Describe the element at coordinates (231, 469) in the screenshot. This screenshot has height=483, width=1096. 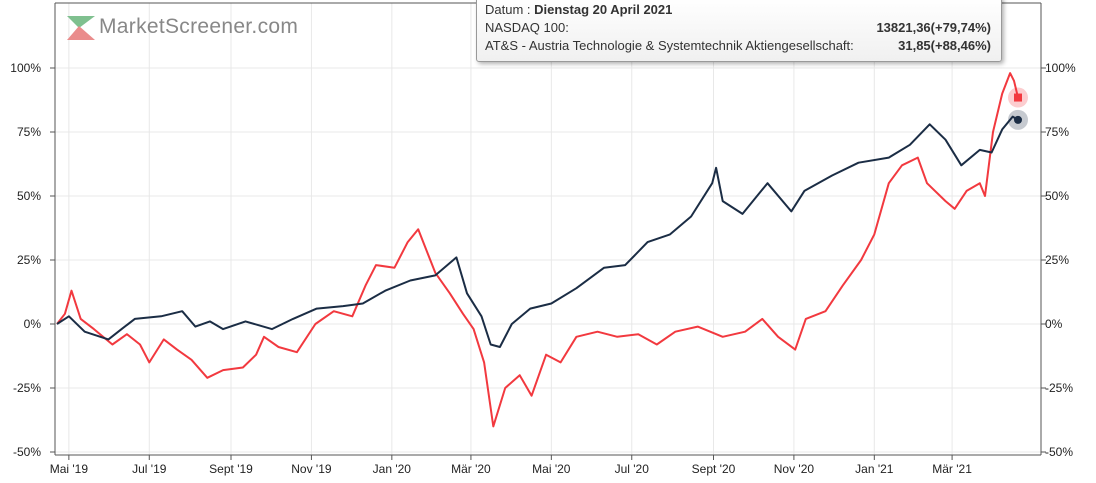
I see `x-tick-label: Sept '19` at that location.